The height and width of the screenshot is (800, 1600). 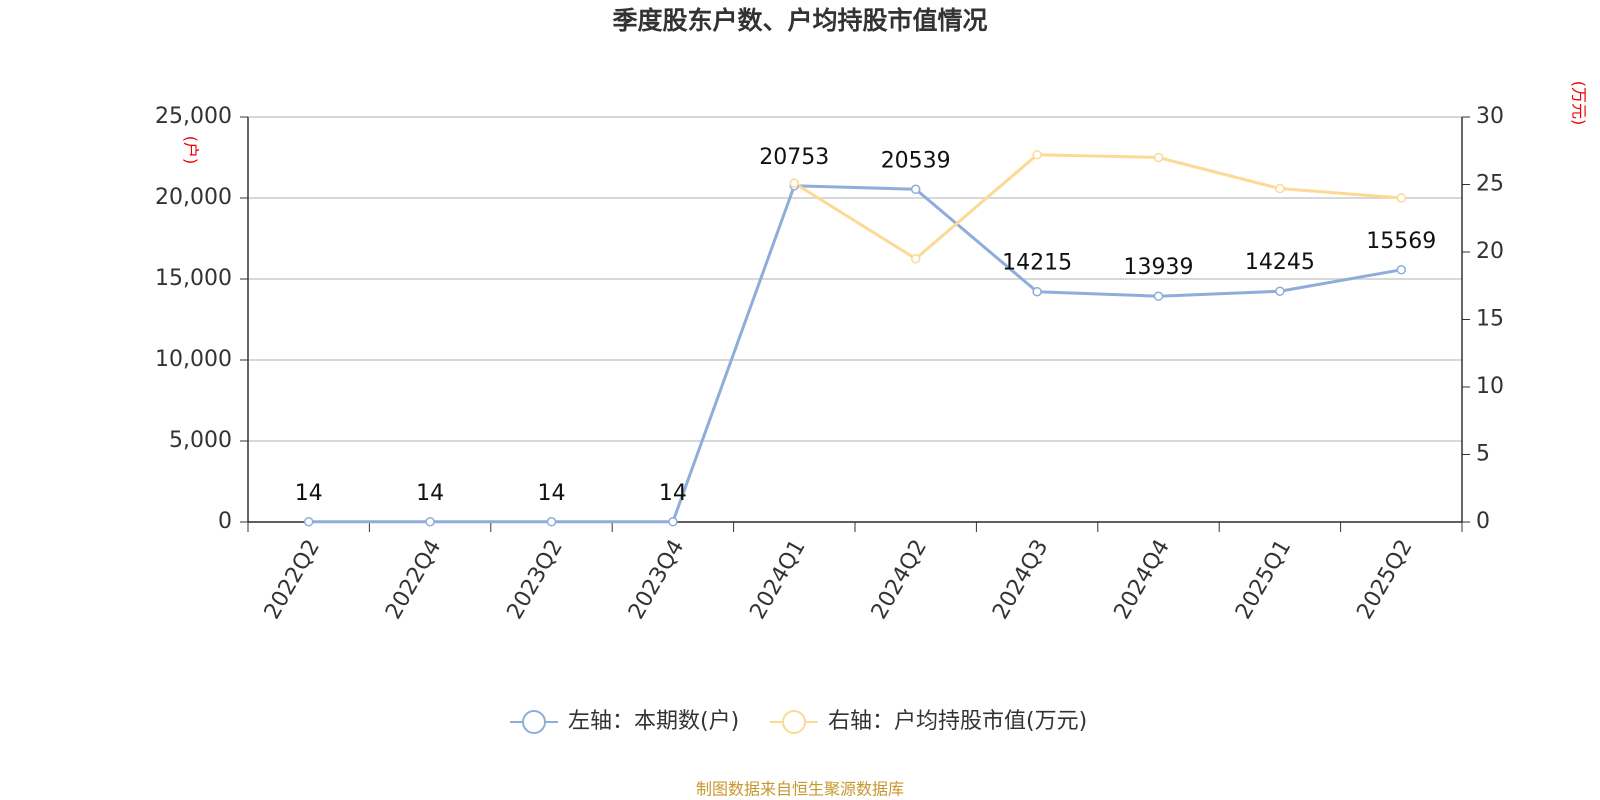 I want to click on y-tick-label: 0, so click(x=225, y=521).